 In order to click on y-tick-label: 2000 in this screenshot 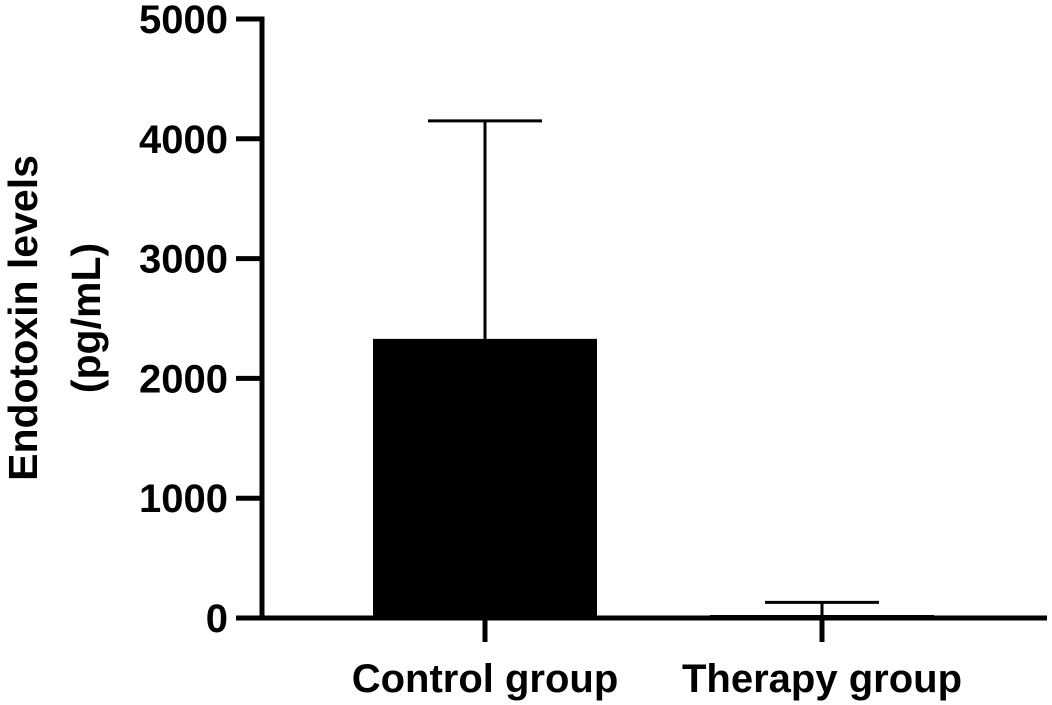, I will do `click(183, 379)`.